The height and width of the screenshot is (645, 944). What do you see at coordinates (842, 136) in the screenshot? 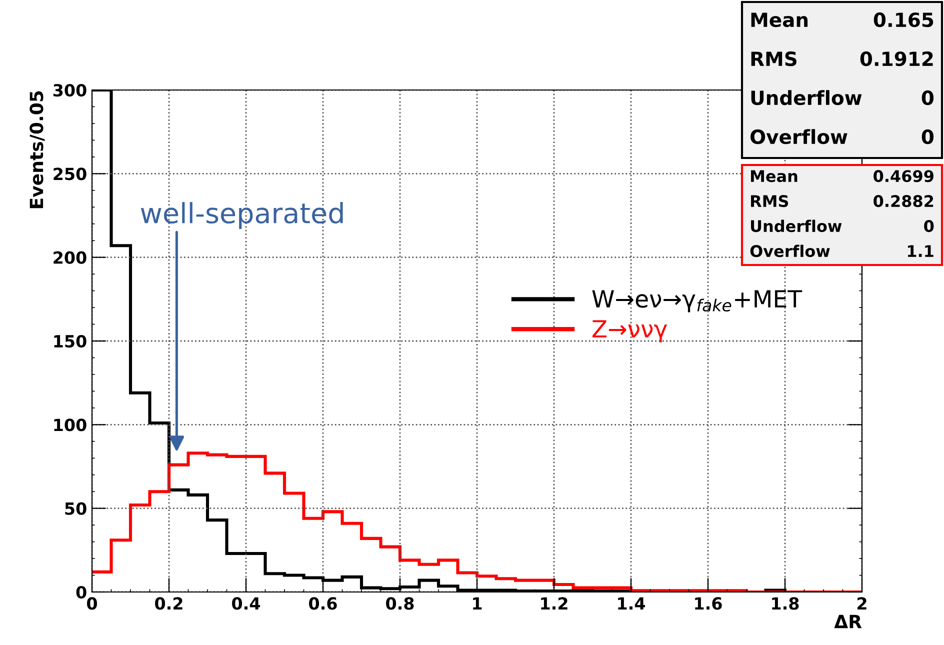
I see `text: Overflow 0` at bounding box center [842, 136].